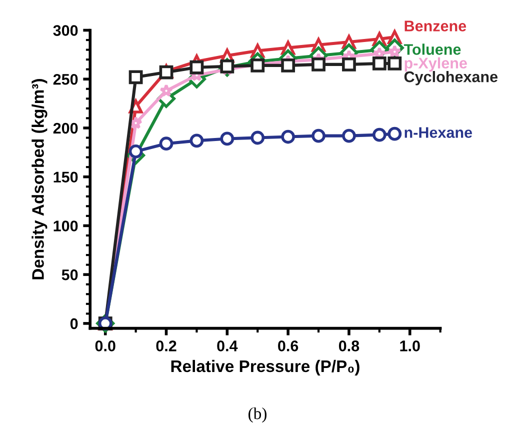 This screenshot has height=432, width=515. Describe the element at coordinates (349, 346) in the screenshot. I see `x-tick-label: 0.8` at that location.